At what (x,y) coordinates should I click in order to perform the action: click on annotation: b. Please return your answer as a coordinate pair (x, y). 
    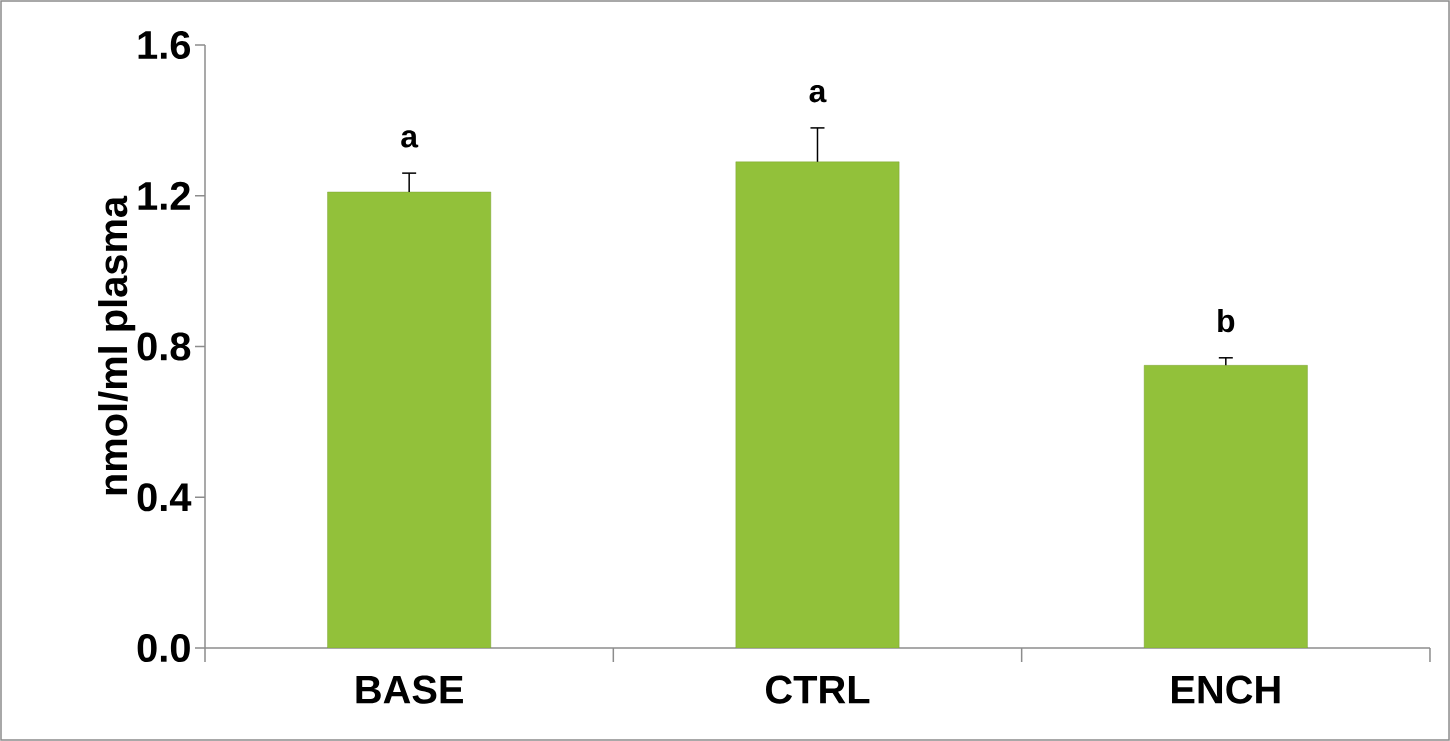
    Looking at the image, I should click on (1226, 320).